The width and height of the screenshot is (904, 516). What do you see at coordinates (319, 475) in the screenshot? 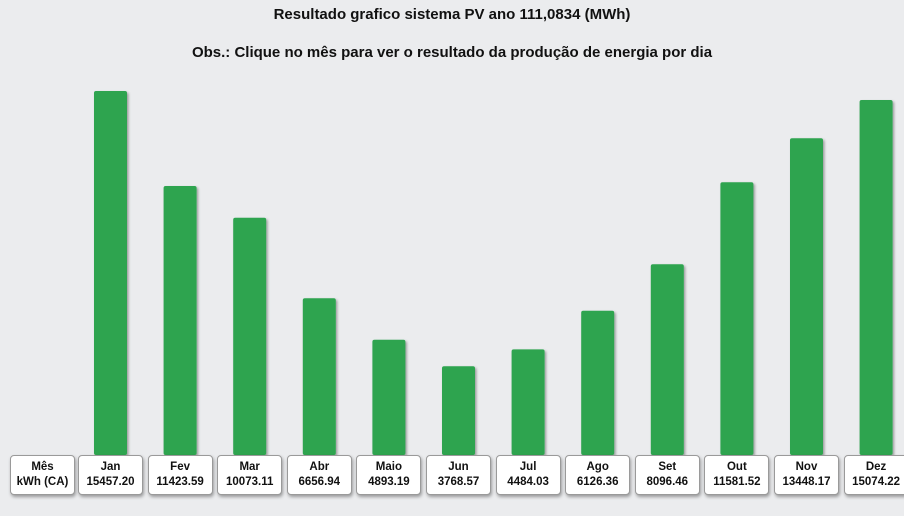
I see `month-cell-abr: Abr 6656.94` at bounding box center [319, 475].